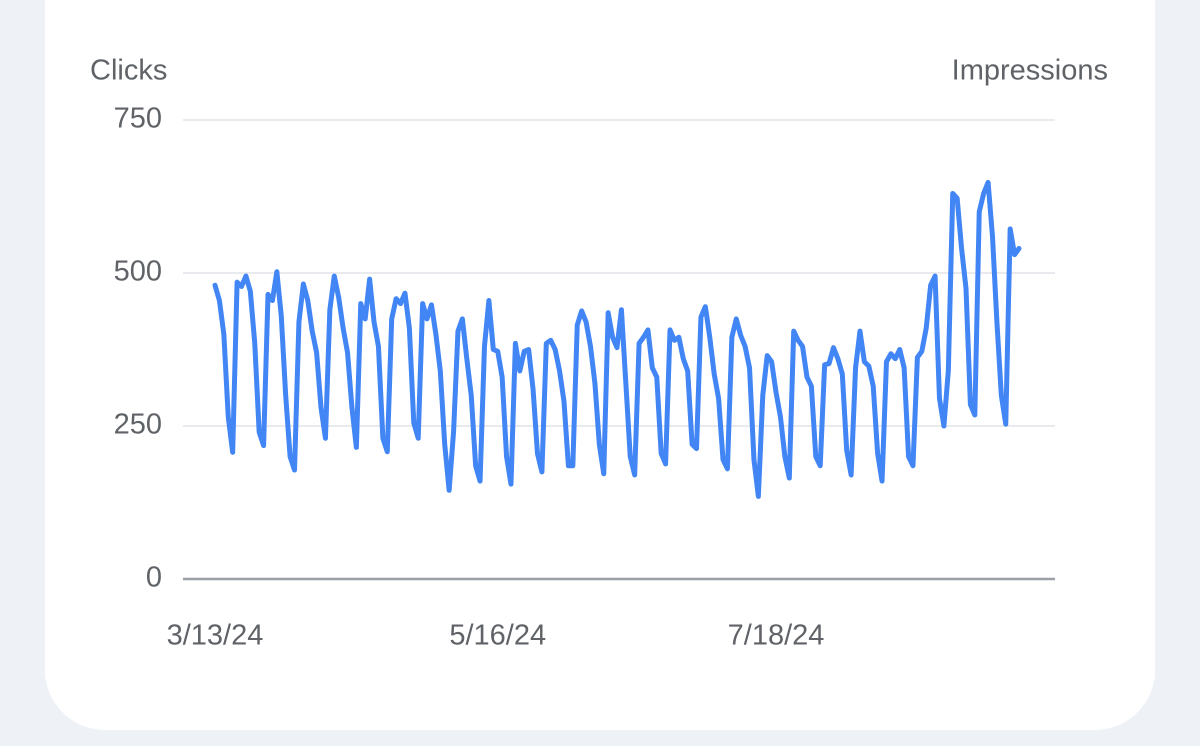  Describe the element at coordinates (215, 636) in the screenshot. I see `x-tick-label: 3/13/24` at that location.